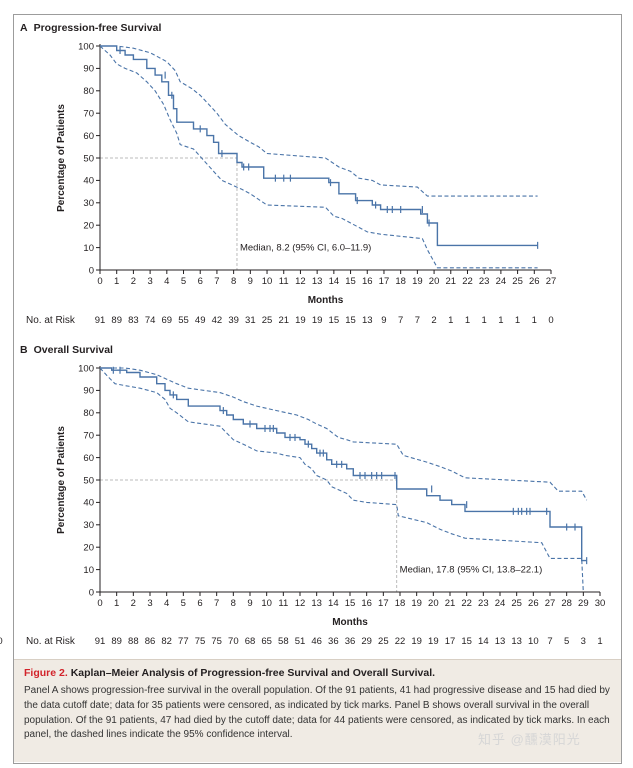  I want to click on risk-value: 75, so click(216, 641).